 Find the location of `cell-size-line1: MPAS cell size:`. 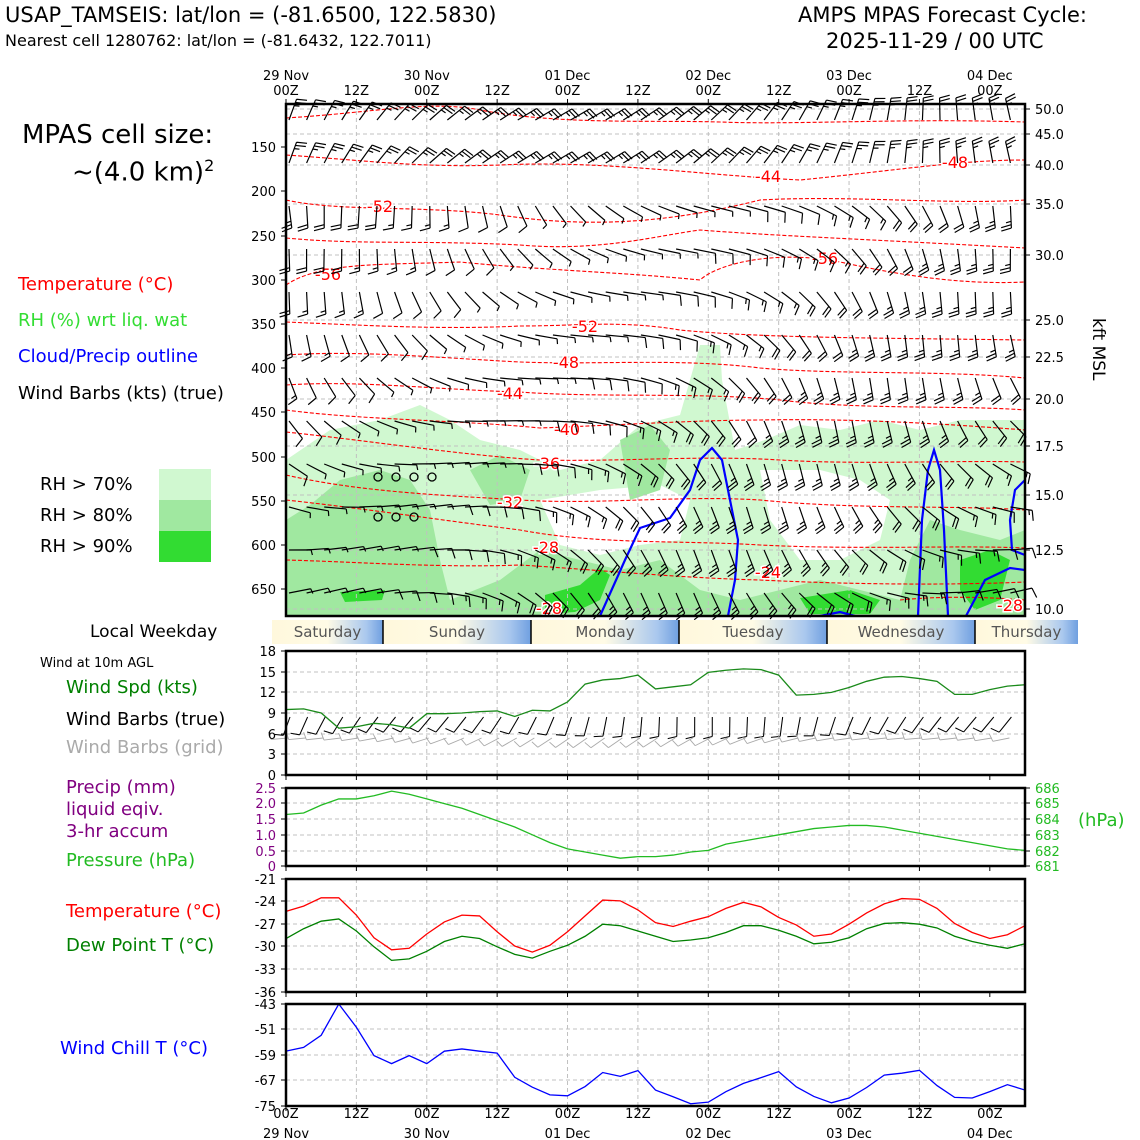

cell-size-line1: MPAS cell size: is located at coordinates (118, 135).